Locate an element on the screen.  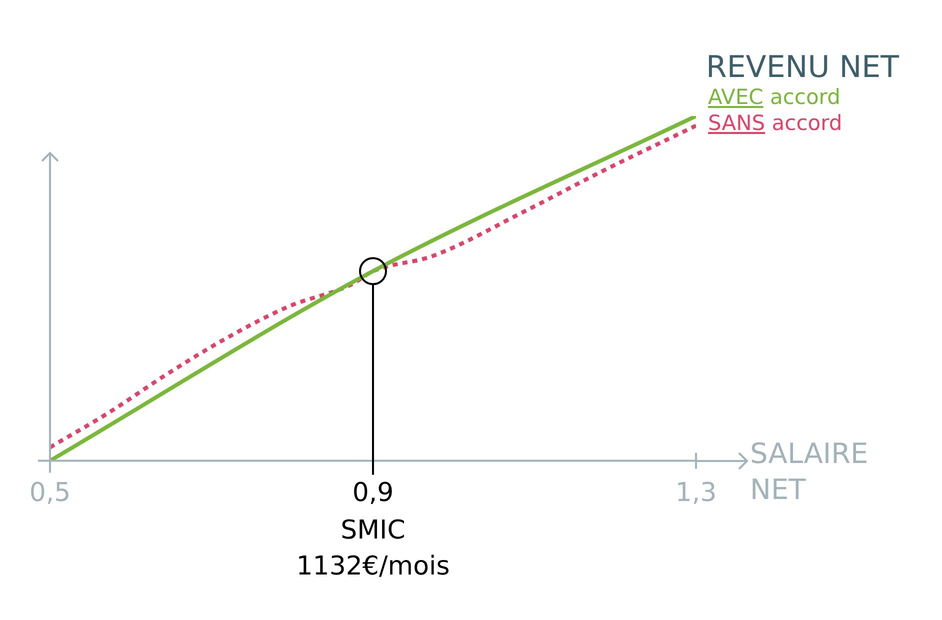
text: SMIC is located at coordinates (373, 531).